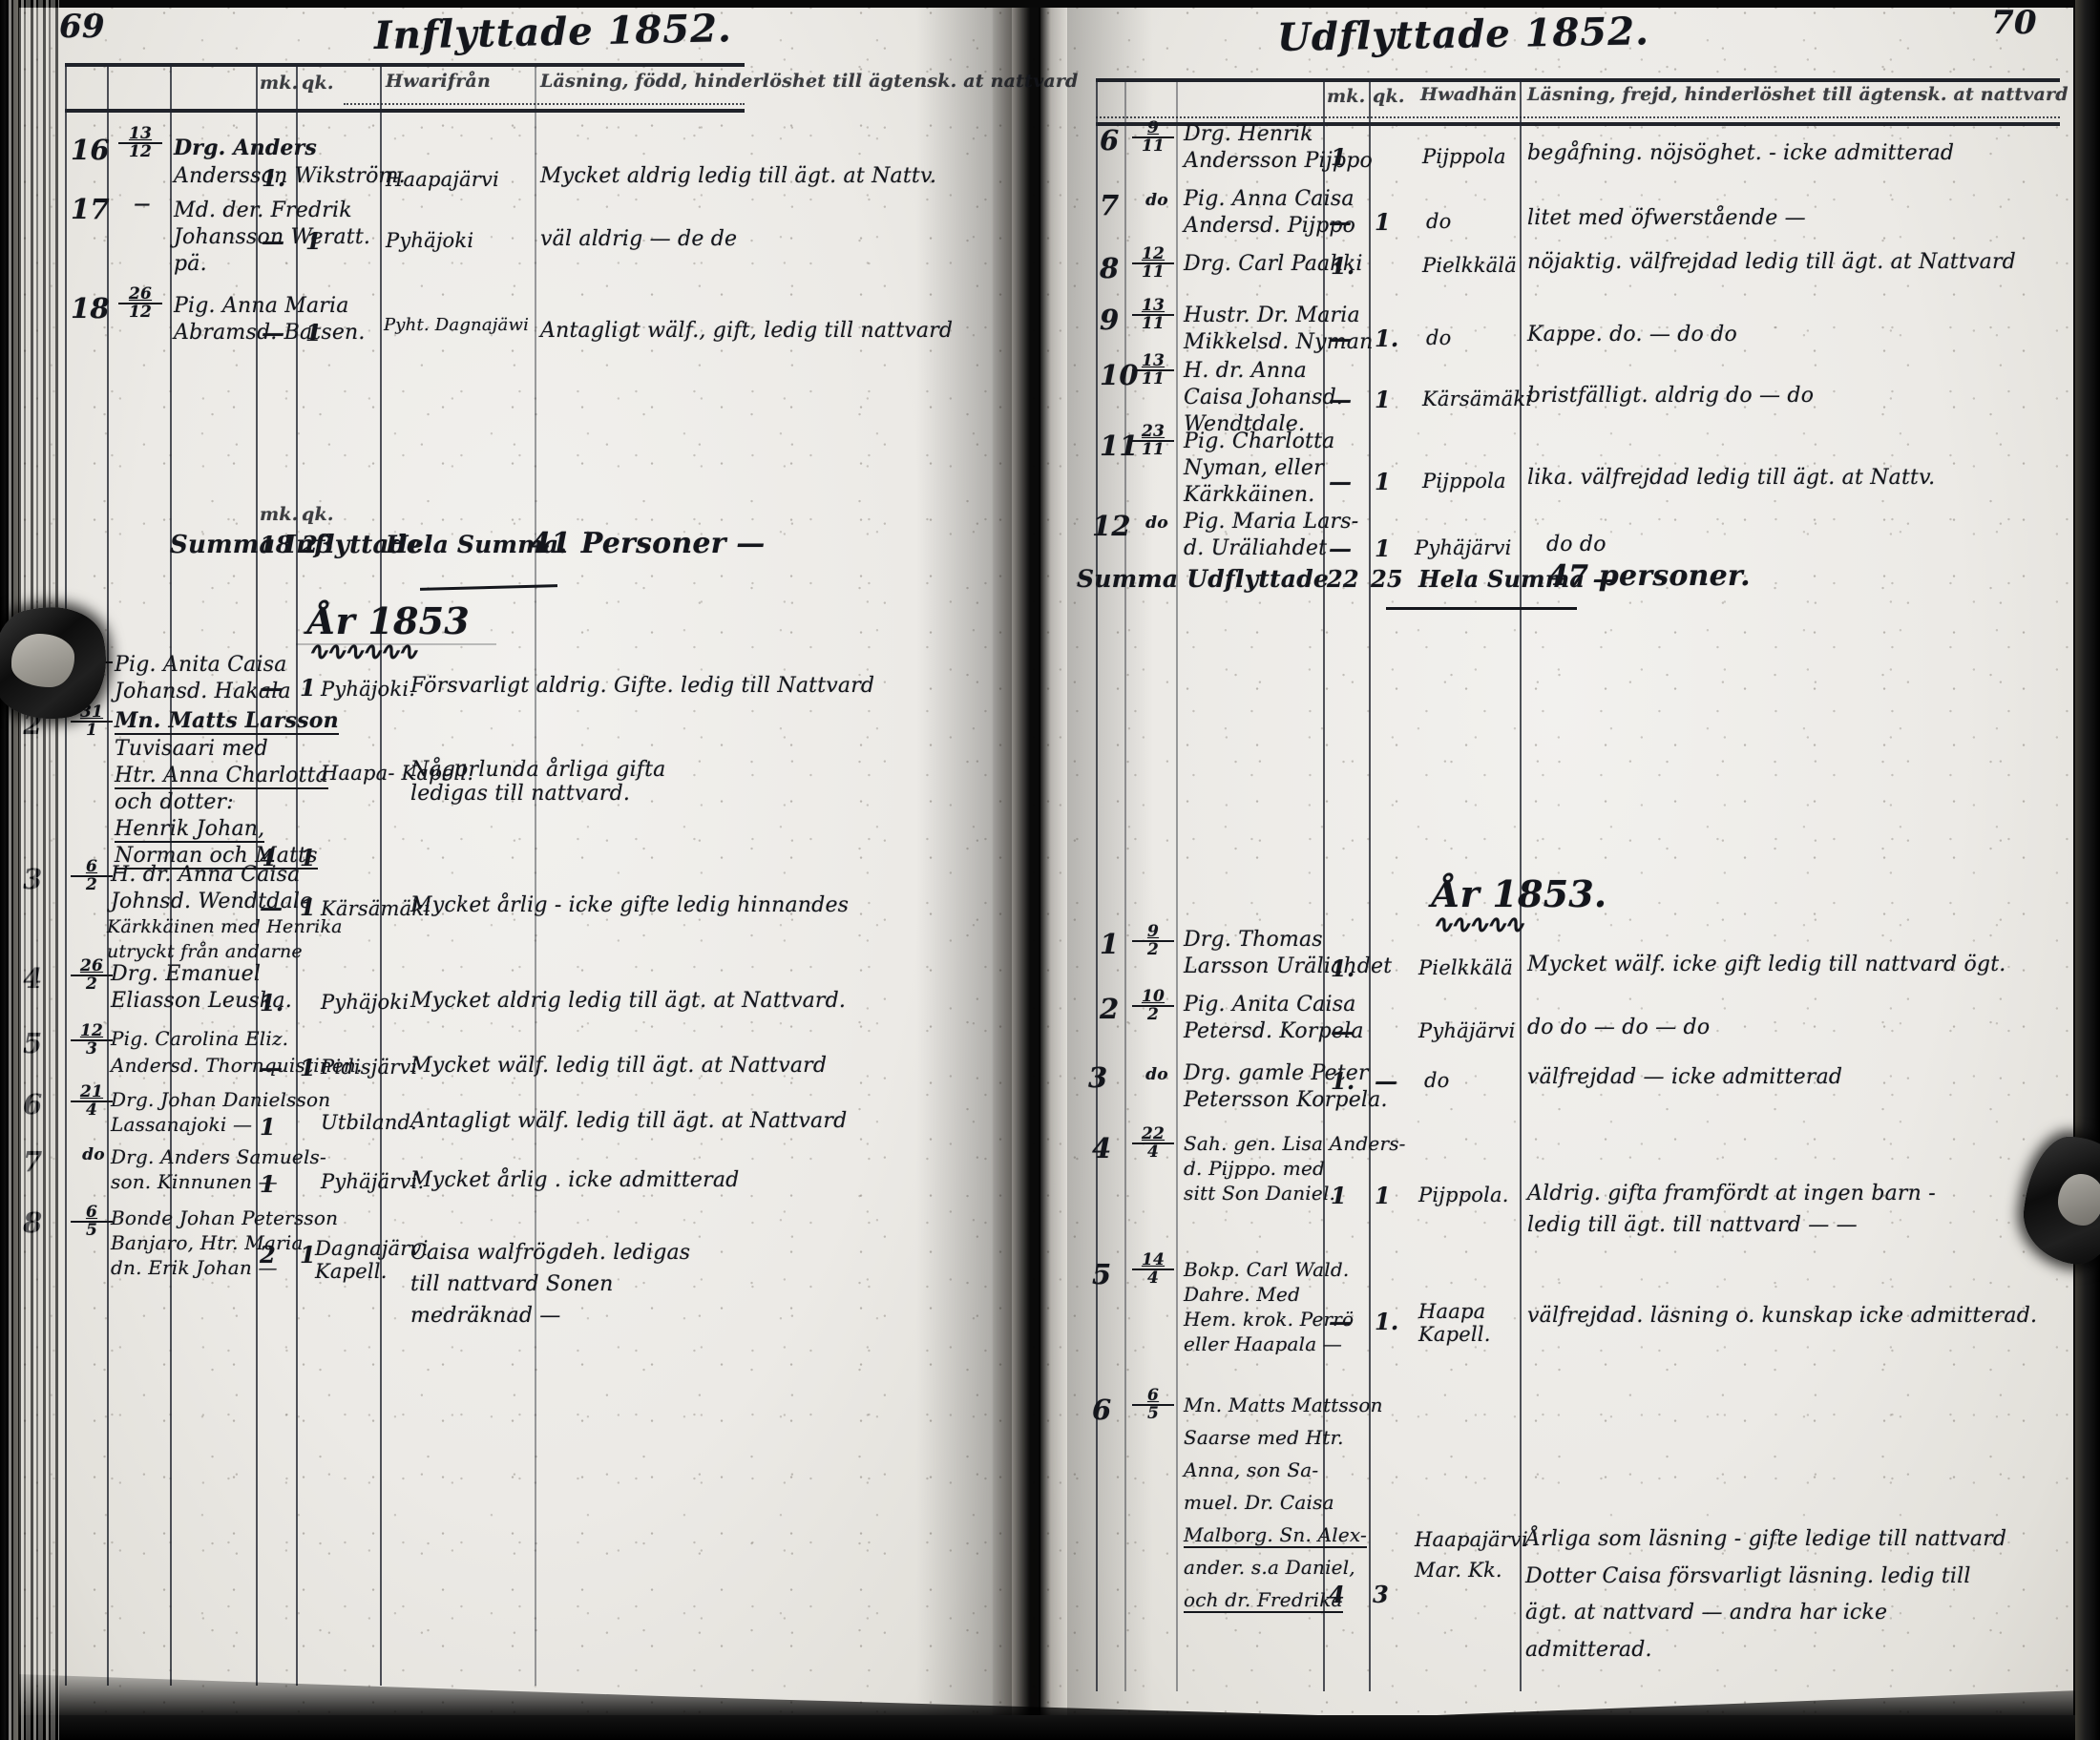 This screenshot has width=2100, height=1740. What do you see at coordinates (1098, 1077) in the screenshot?
I see `row-number: 3` at bounding box center [1098, 1077].